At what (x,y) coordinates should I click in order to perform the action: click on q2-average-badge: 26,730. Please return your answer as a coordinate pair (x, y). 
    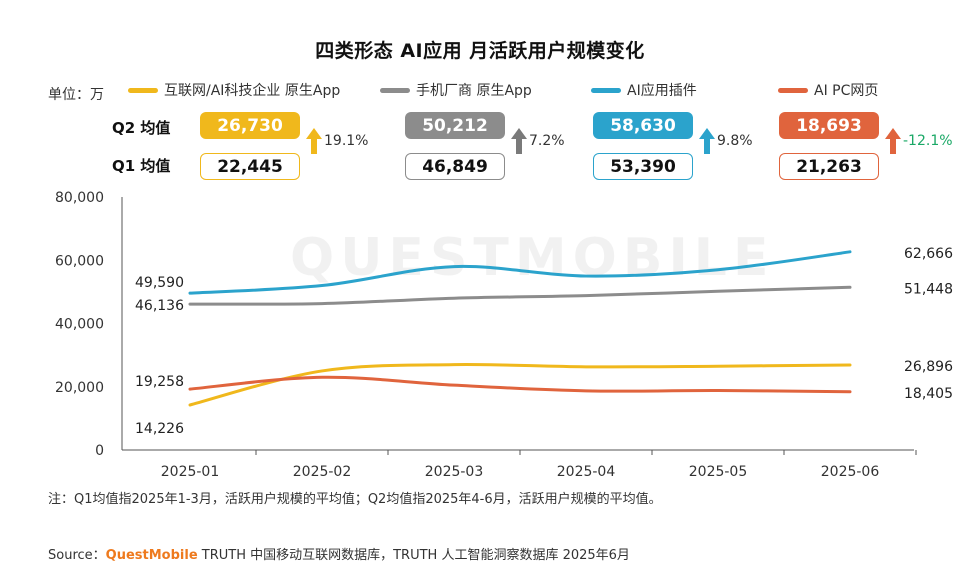
    Looking at the image, I should click on (250, 125).